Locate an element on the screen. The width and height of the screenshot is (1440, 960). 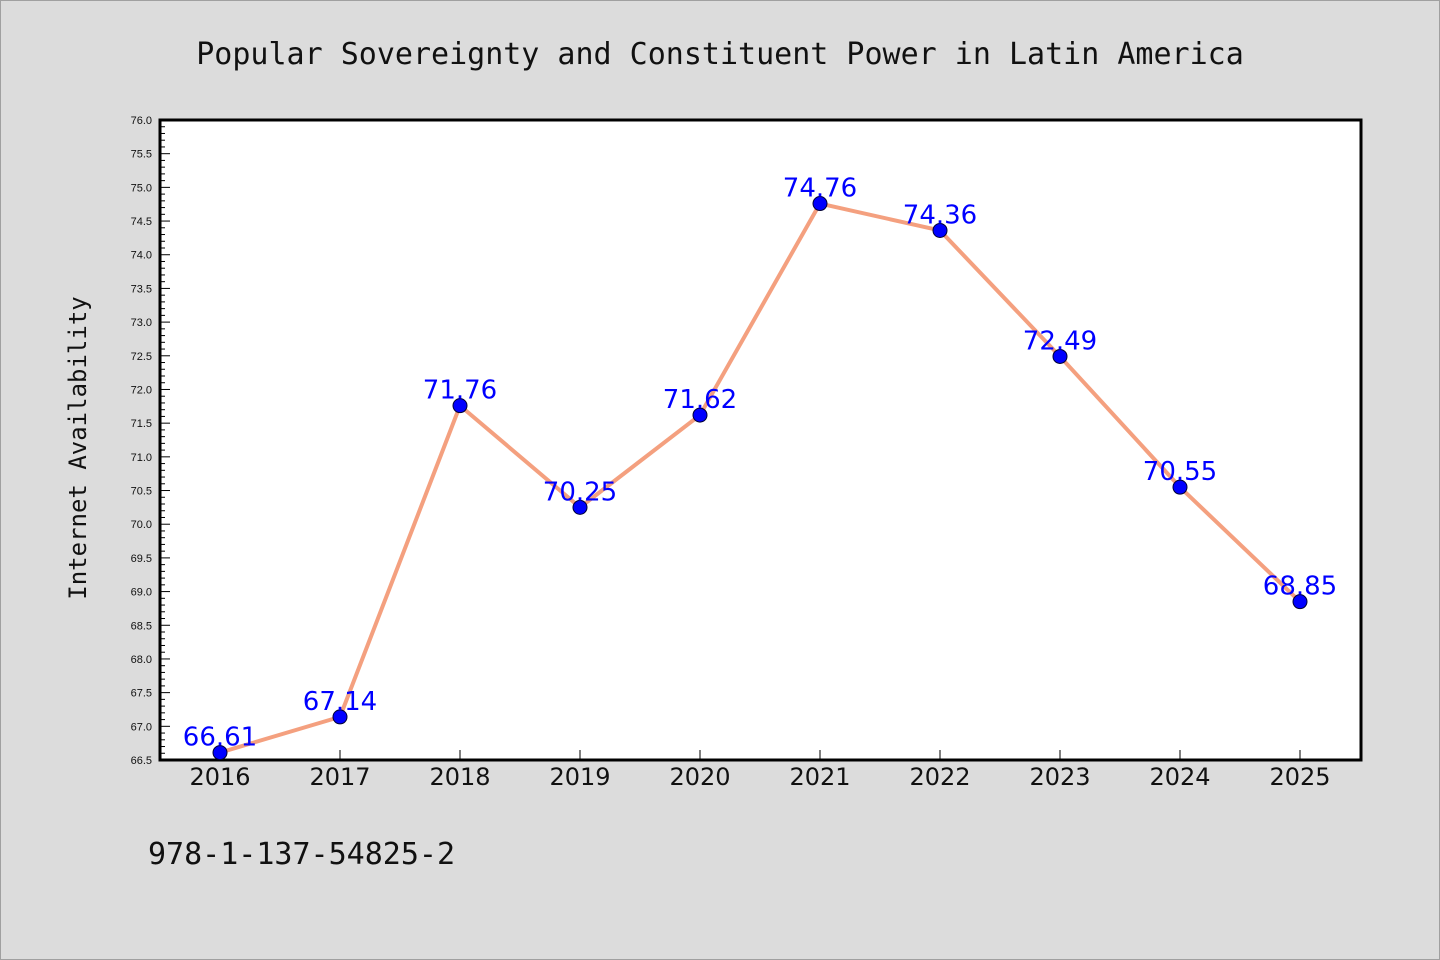
y-tick-label: 74.0 is located at coordinates (141, 256).